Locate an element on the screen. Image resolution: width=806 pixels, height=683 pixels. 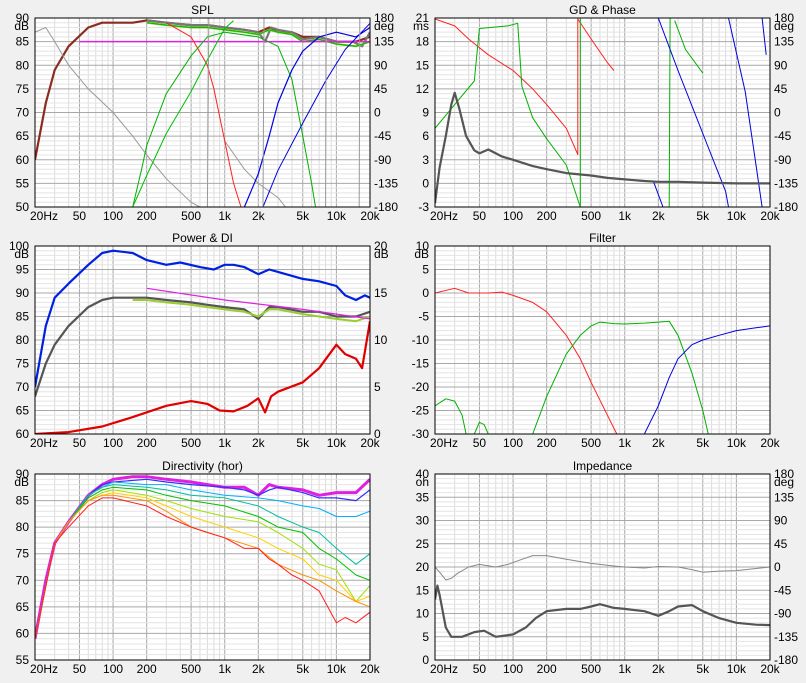
impedance-grid is located at coordinates (602, 567).